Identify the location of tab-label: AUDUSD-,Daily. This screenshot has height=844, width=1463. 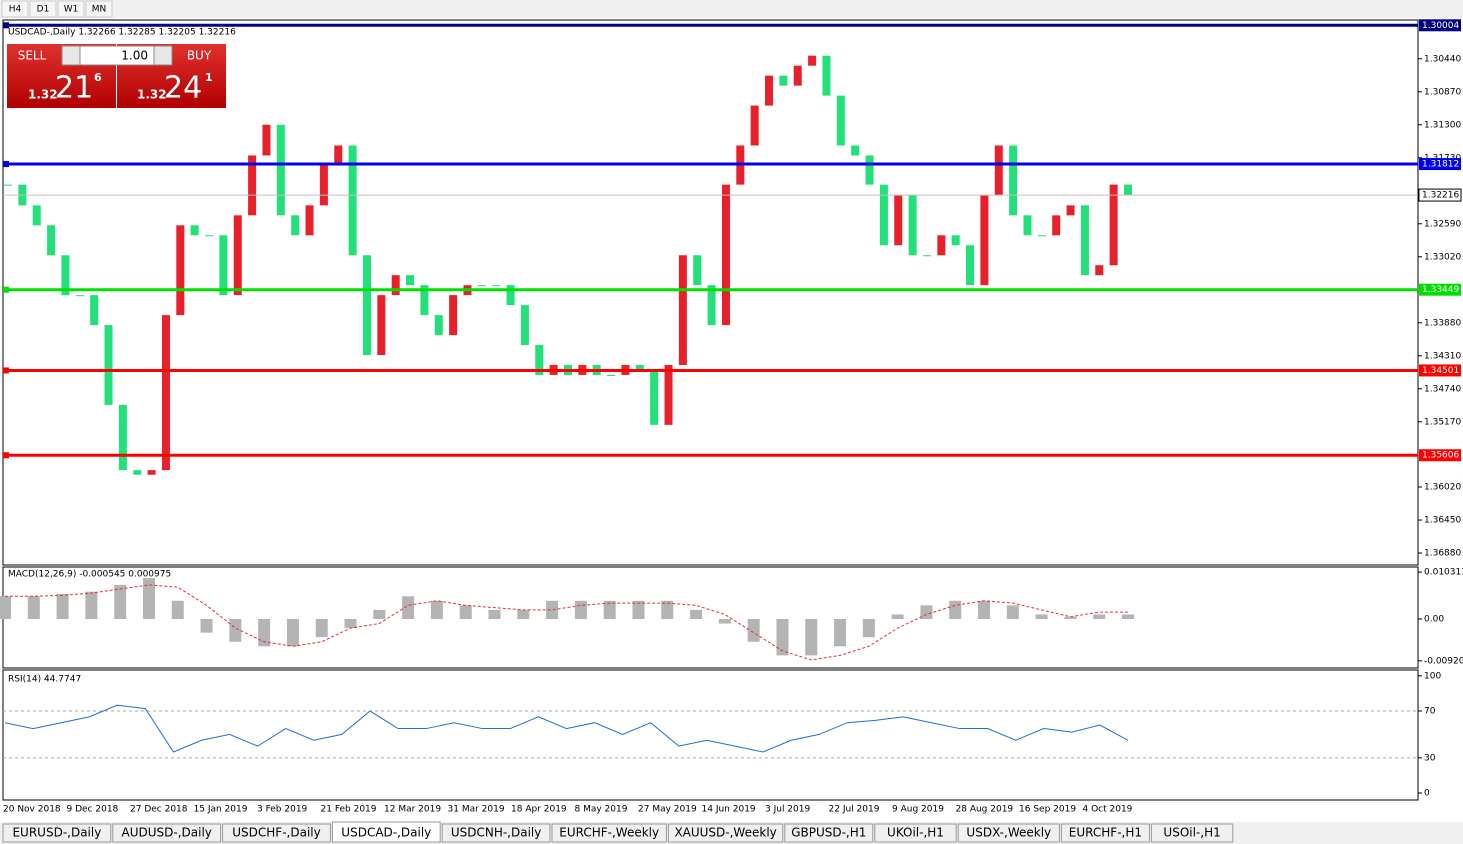
(167, 833).